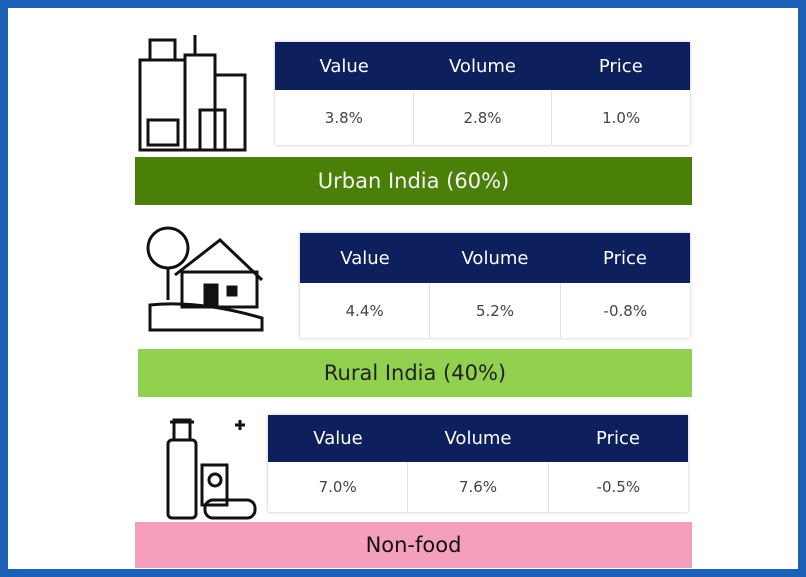 Image resolution: width=806 pixels, height=577 pixels. Describe the element at coordinates (211, 469) in the screenshot. I see `cosmetics-icon` at that location.